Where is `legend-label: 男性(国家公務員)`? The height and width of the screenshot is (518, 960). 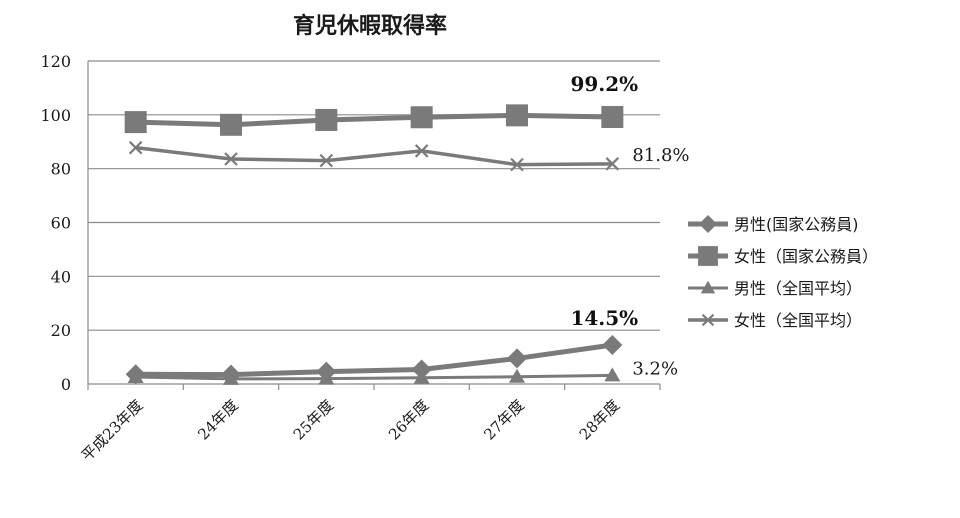
legend-label: 男性(国家公務員) is located at coordinates (796, 224).